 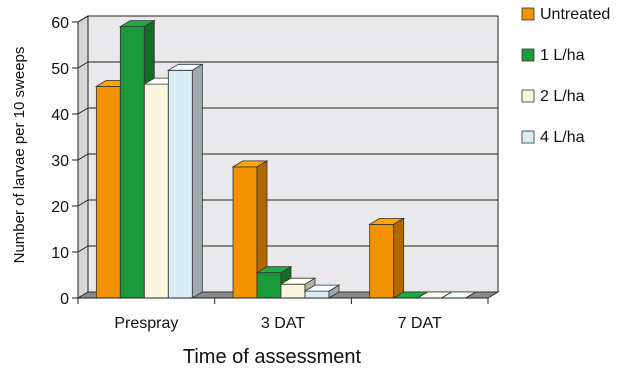 What do you see at coordinates (146, 323) in the screenshot?
I see `x-tick-label: Prespray` at bounding box center [146, 323].